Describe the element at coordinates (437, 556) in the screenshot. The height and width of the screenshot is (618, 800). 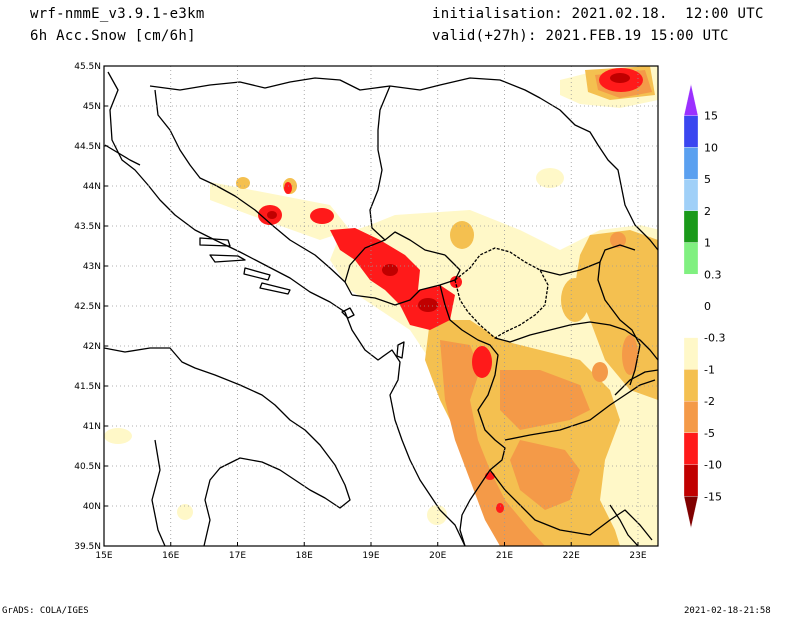
I see `lon-tick-label: 20E` at that location.